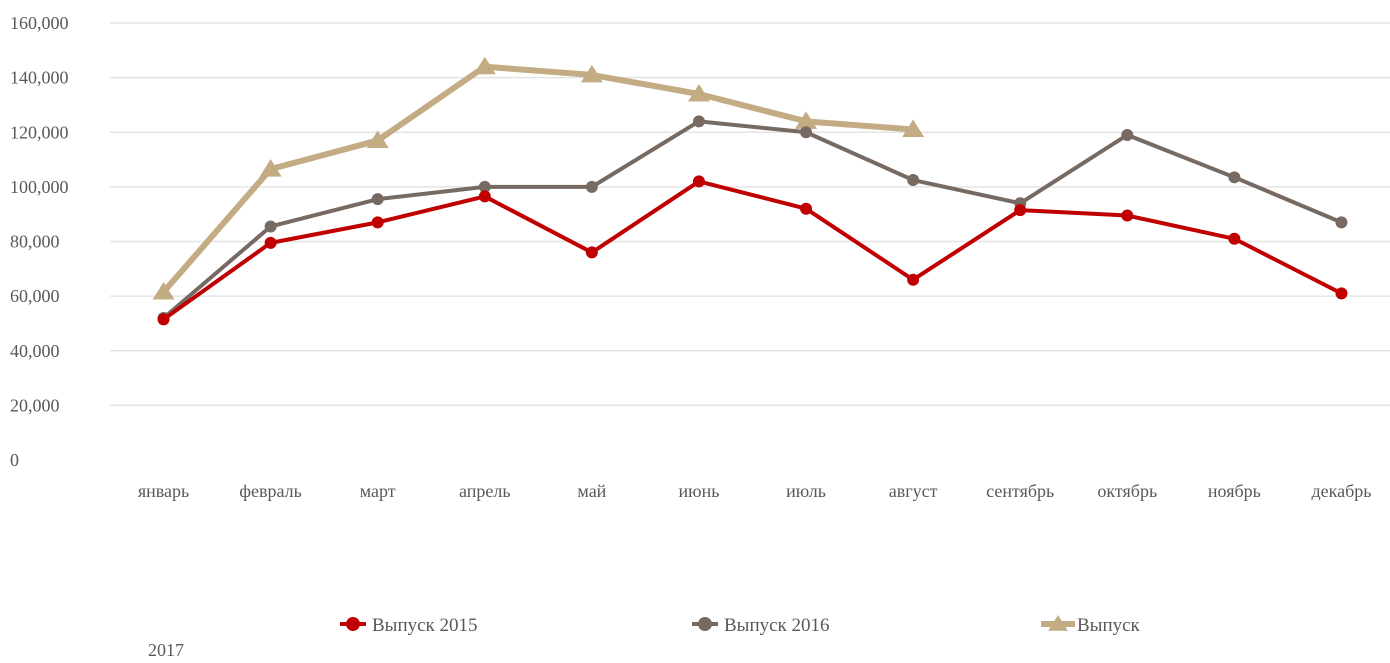  I want to click on y-tick-label: 100,000, so click(39, 187).